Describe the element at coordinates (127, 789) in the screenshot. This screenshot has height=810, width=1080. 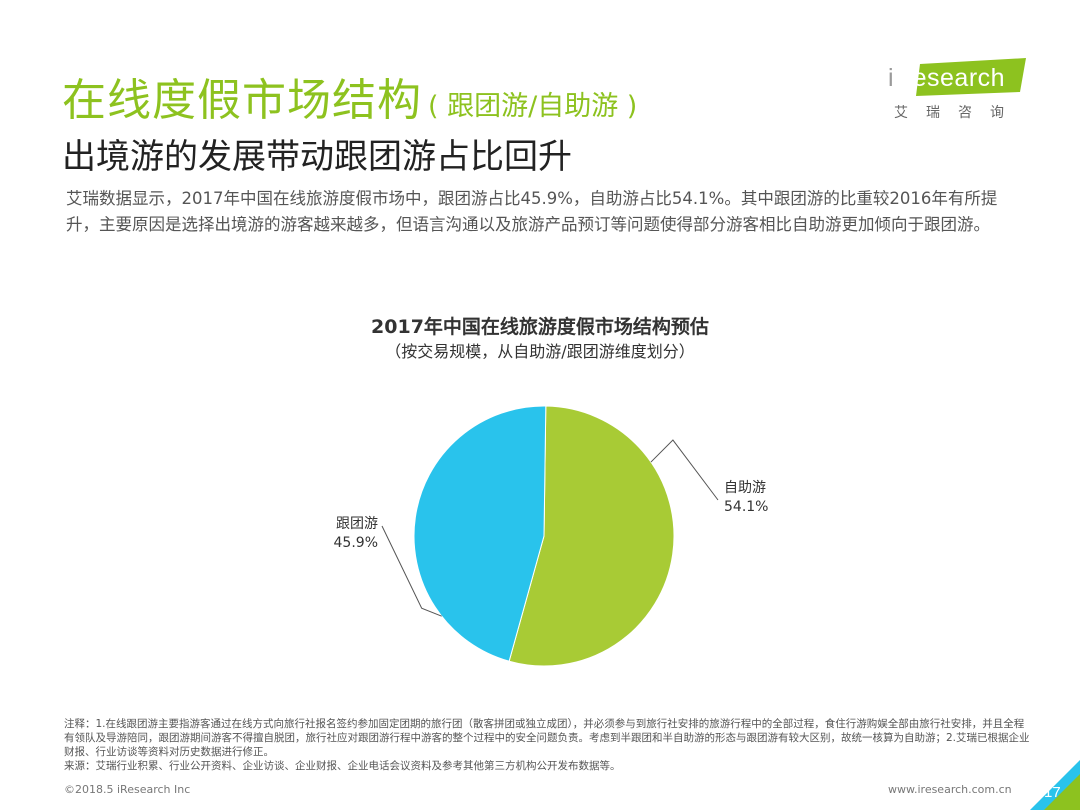
I see `copyright: ©2018.5 iResearch Inc` at that location.